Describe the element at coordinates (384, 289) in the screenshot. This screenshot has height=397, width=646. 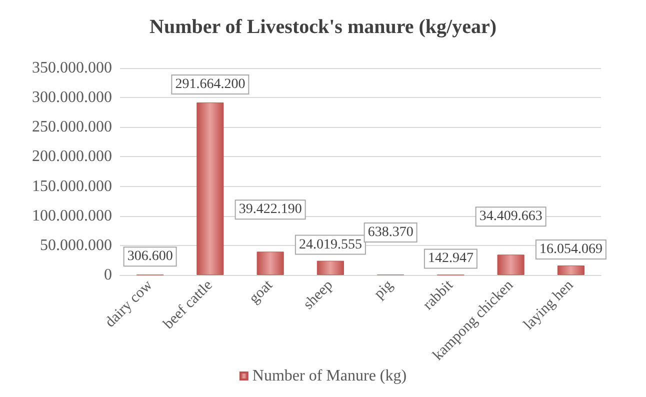
I see `x-tick-label: pig` at that location.